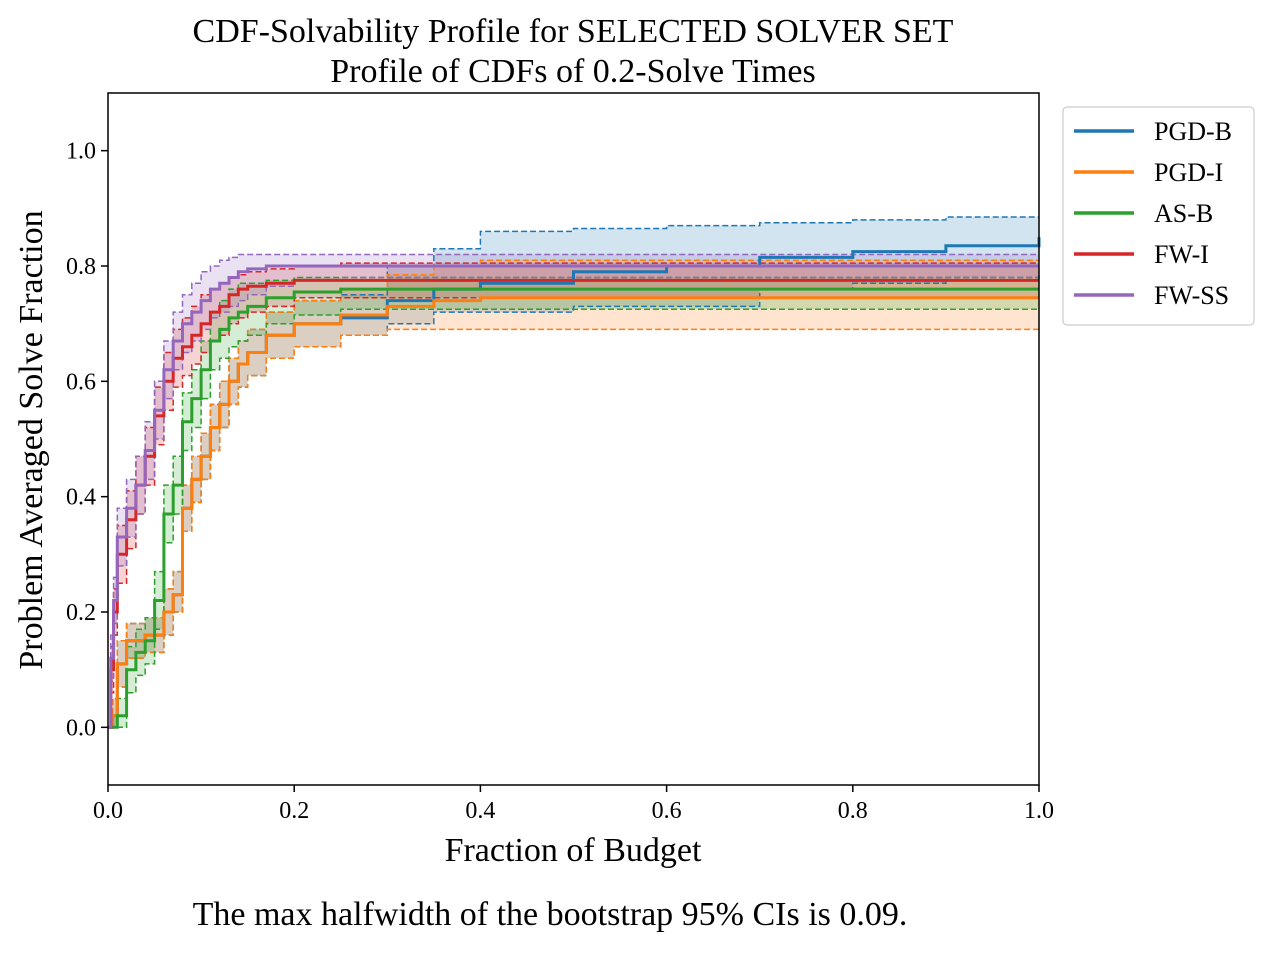 Image resolution: width=1269 pixels, height=953 pixels. I want to click on legend: PGD-B PGD-I AS-B FW-I FW-SS, so click(1158, 216).